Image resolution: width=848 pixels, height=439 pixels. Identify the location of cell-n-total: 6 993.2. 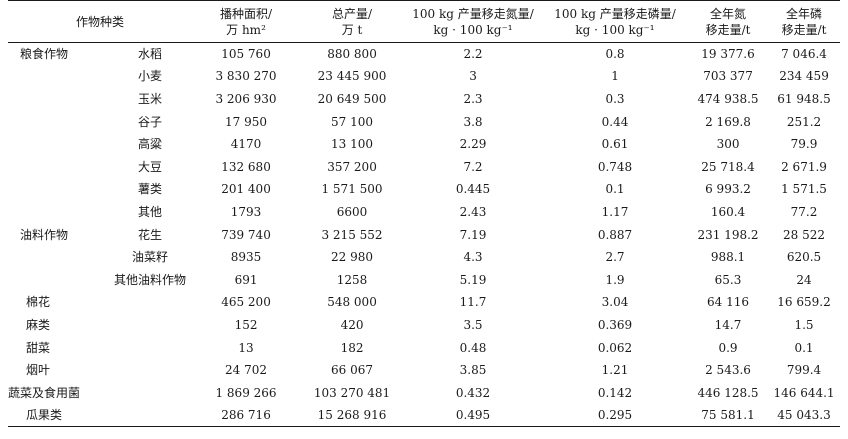
(728, 189).